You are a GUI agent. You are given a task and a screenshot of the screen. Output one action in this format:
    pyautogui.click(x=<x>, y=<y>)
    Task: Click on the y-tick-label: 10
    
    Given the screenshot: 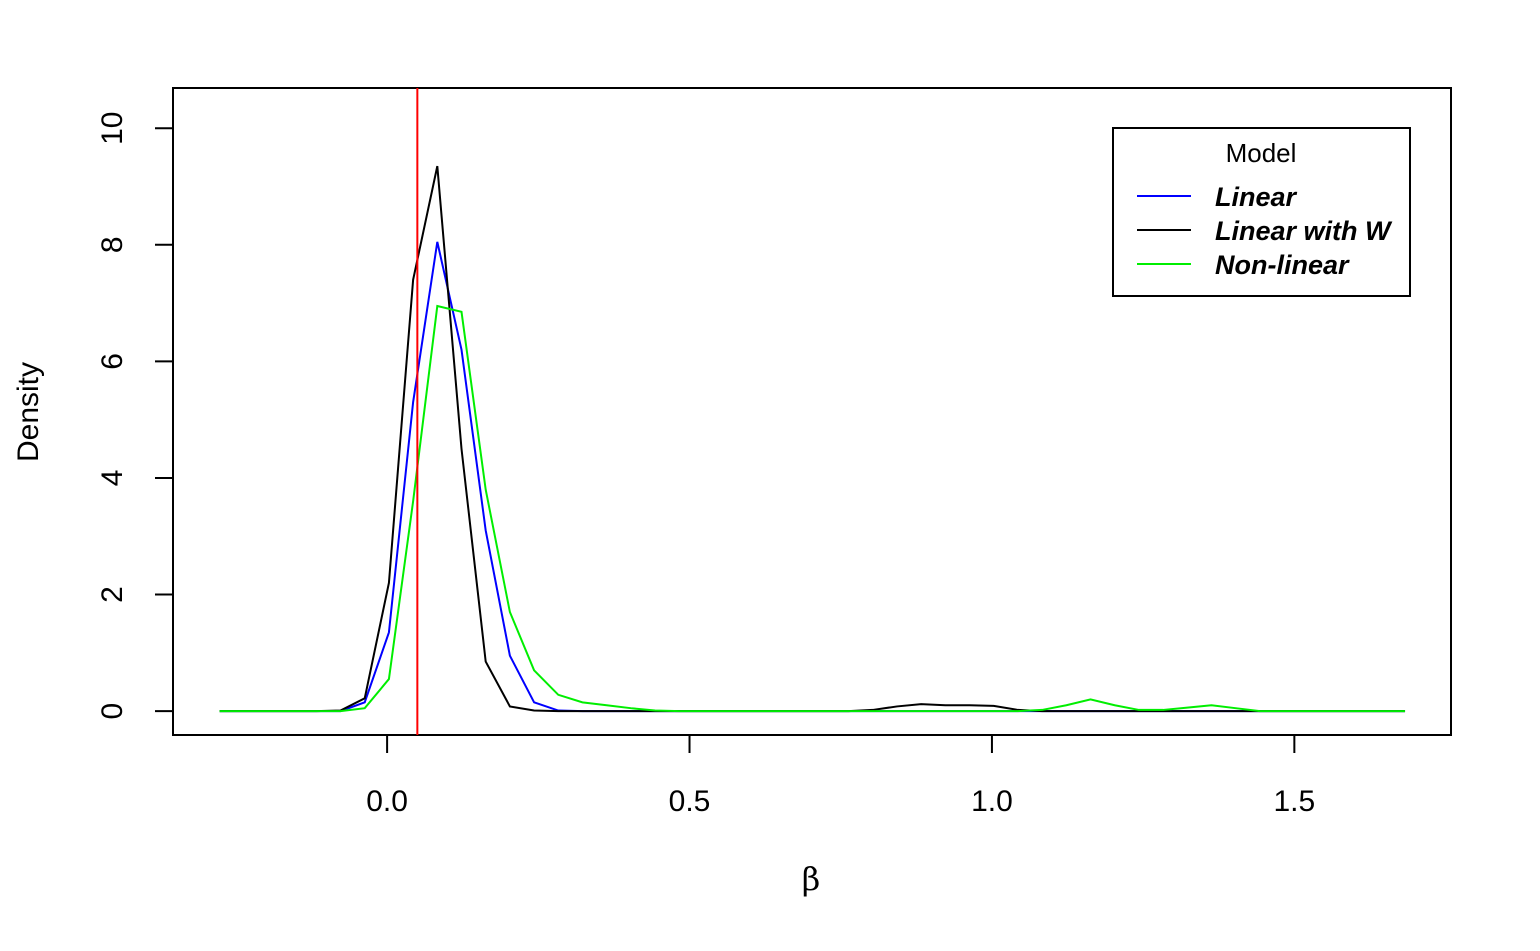 What is the action you would take?
    pyautogui.click(x=112, y=128)
    